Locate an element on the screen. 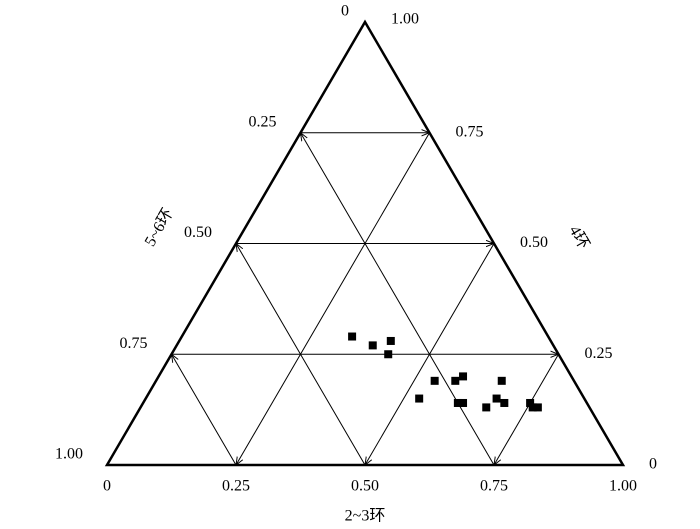 This screenshot has width=700, height=529. right-axis-label: 4环 is located at coordinates (578, 237).